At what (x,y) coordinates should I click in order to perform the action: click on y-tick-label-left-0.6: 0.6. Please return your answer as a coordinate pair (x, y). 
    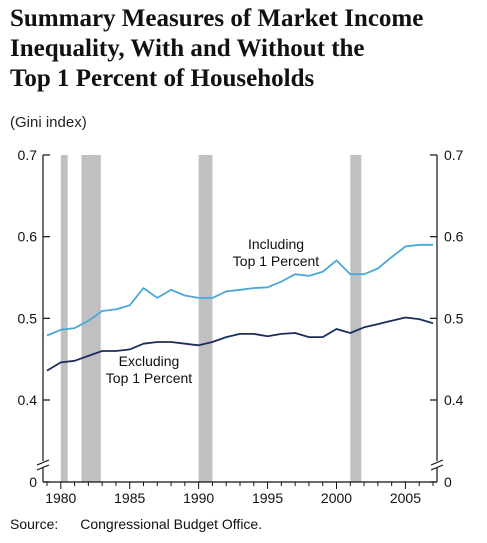
    Looking at the image, I should click on (28, 237).